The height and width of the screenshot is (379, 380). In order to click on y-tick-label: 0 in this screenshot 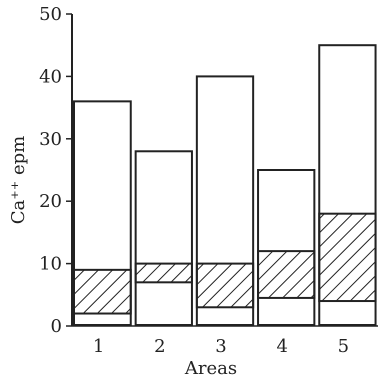, I will do `click(56, 326)`.